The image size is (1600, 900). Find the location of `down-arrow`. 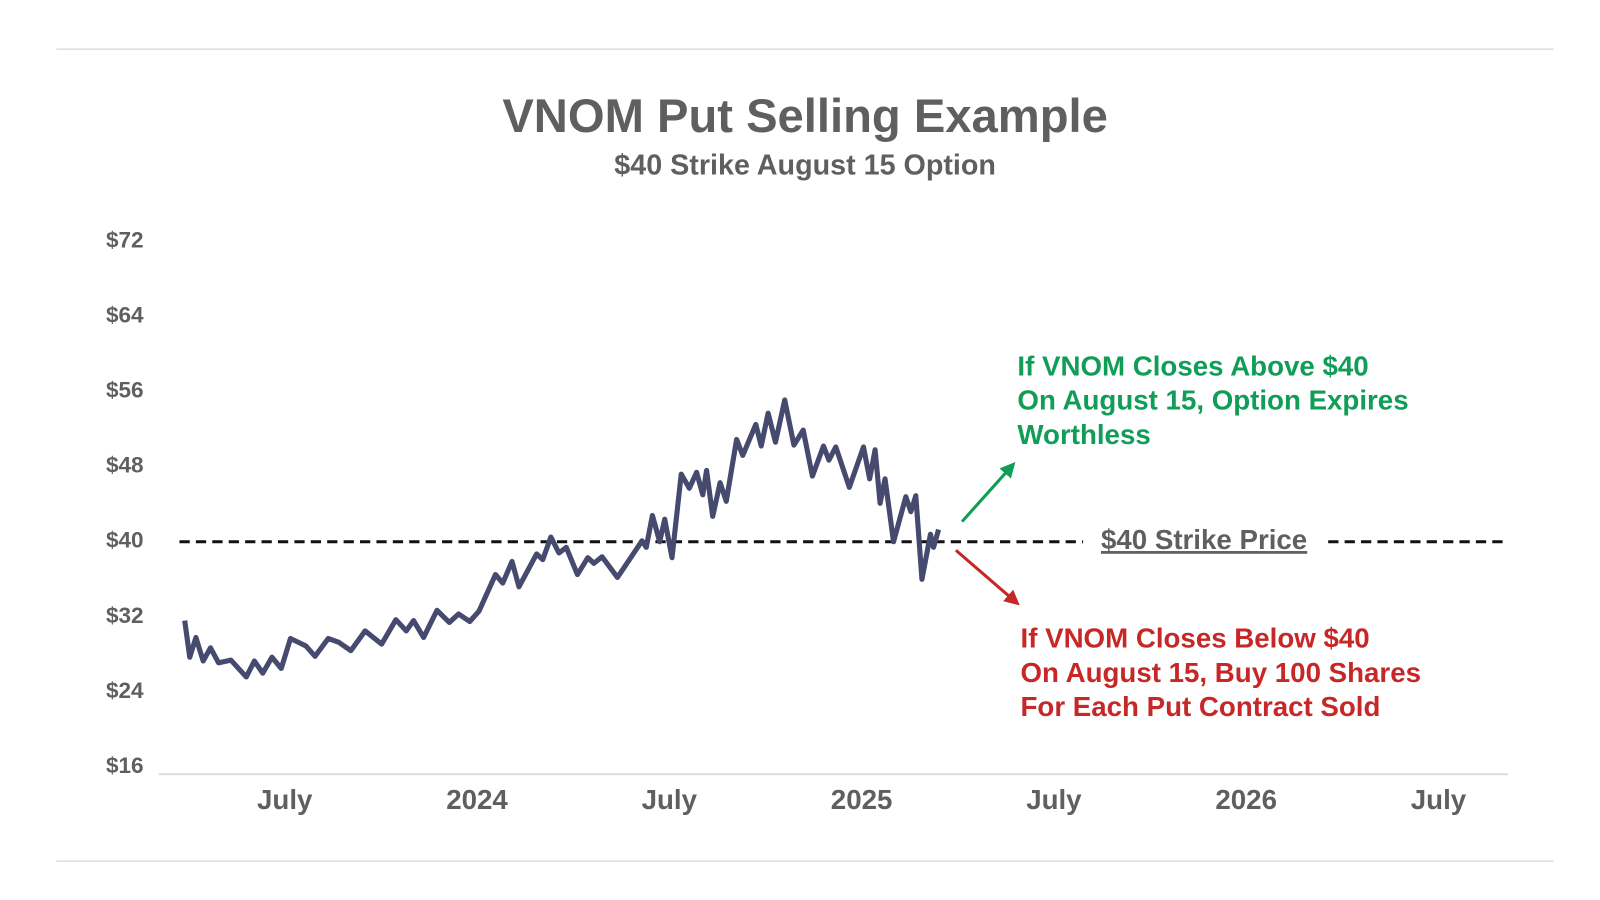

down-arrow is located at coordinates (987, 577).